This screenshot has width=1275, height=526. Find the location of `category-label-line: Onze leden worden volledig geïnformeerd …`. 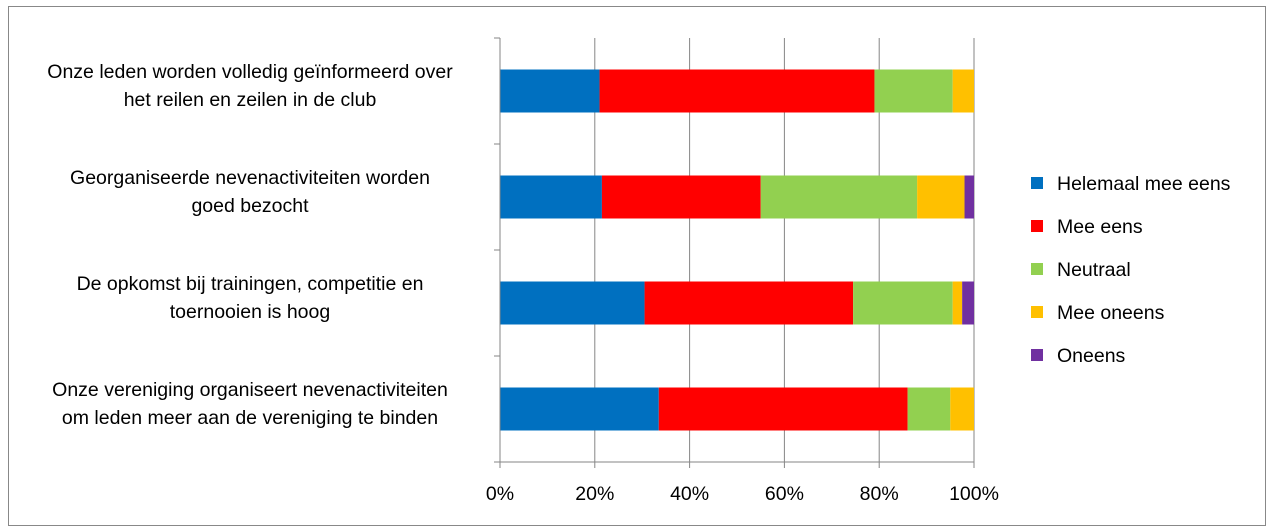

category-label-line: Onze leden worden volledig geïnformeerd … is located at coordinates (250, 72).